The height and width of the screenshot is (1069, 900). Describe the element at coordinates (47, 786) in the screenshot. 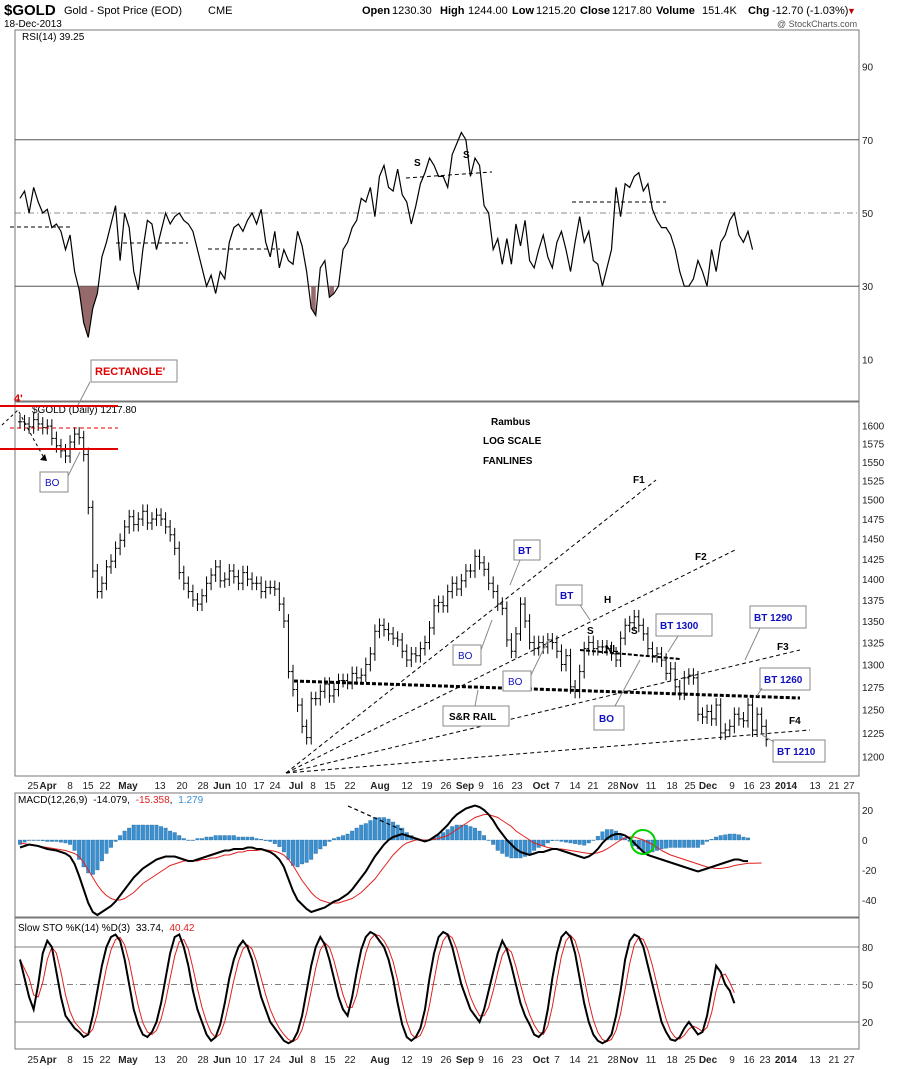

I see `x-axis-label: Apr` at that location.